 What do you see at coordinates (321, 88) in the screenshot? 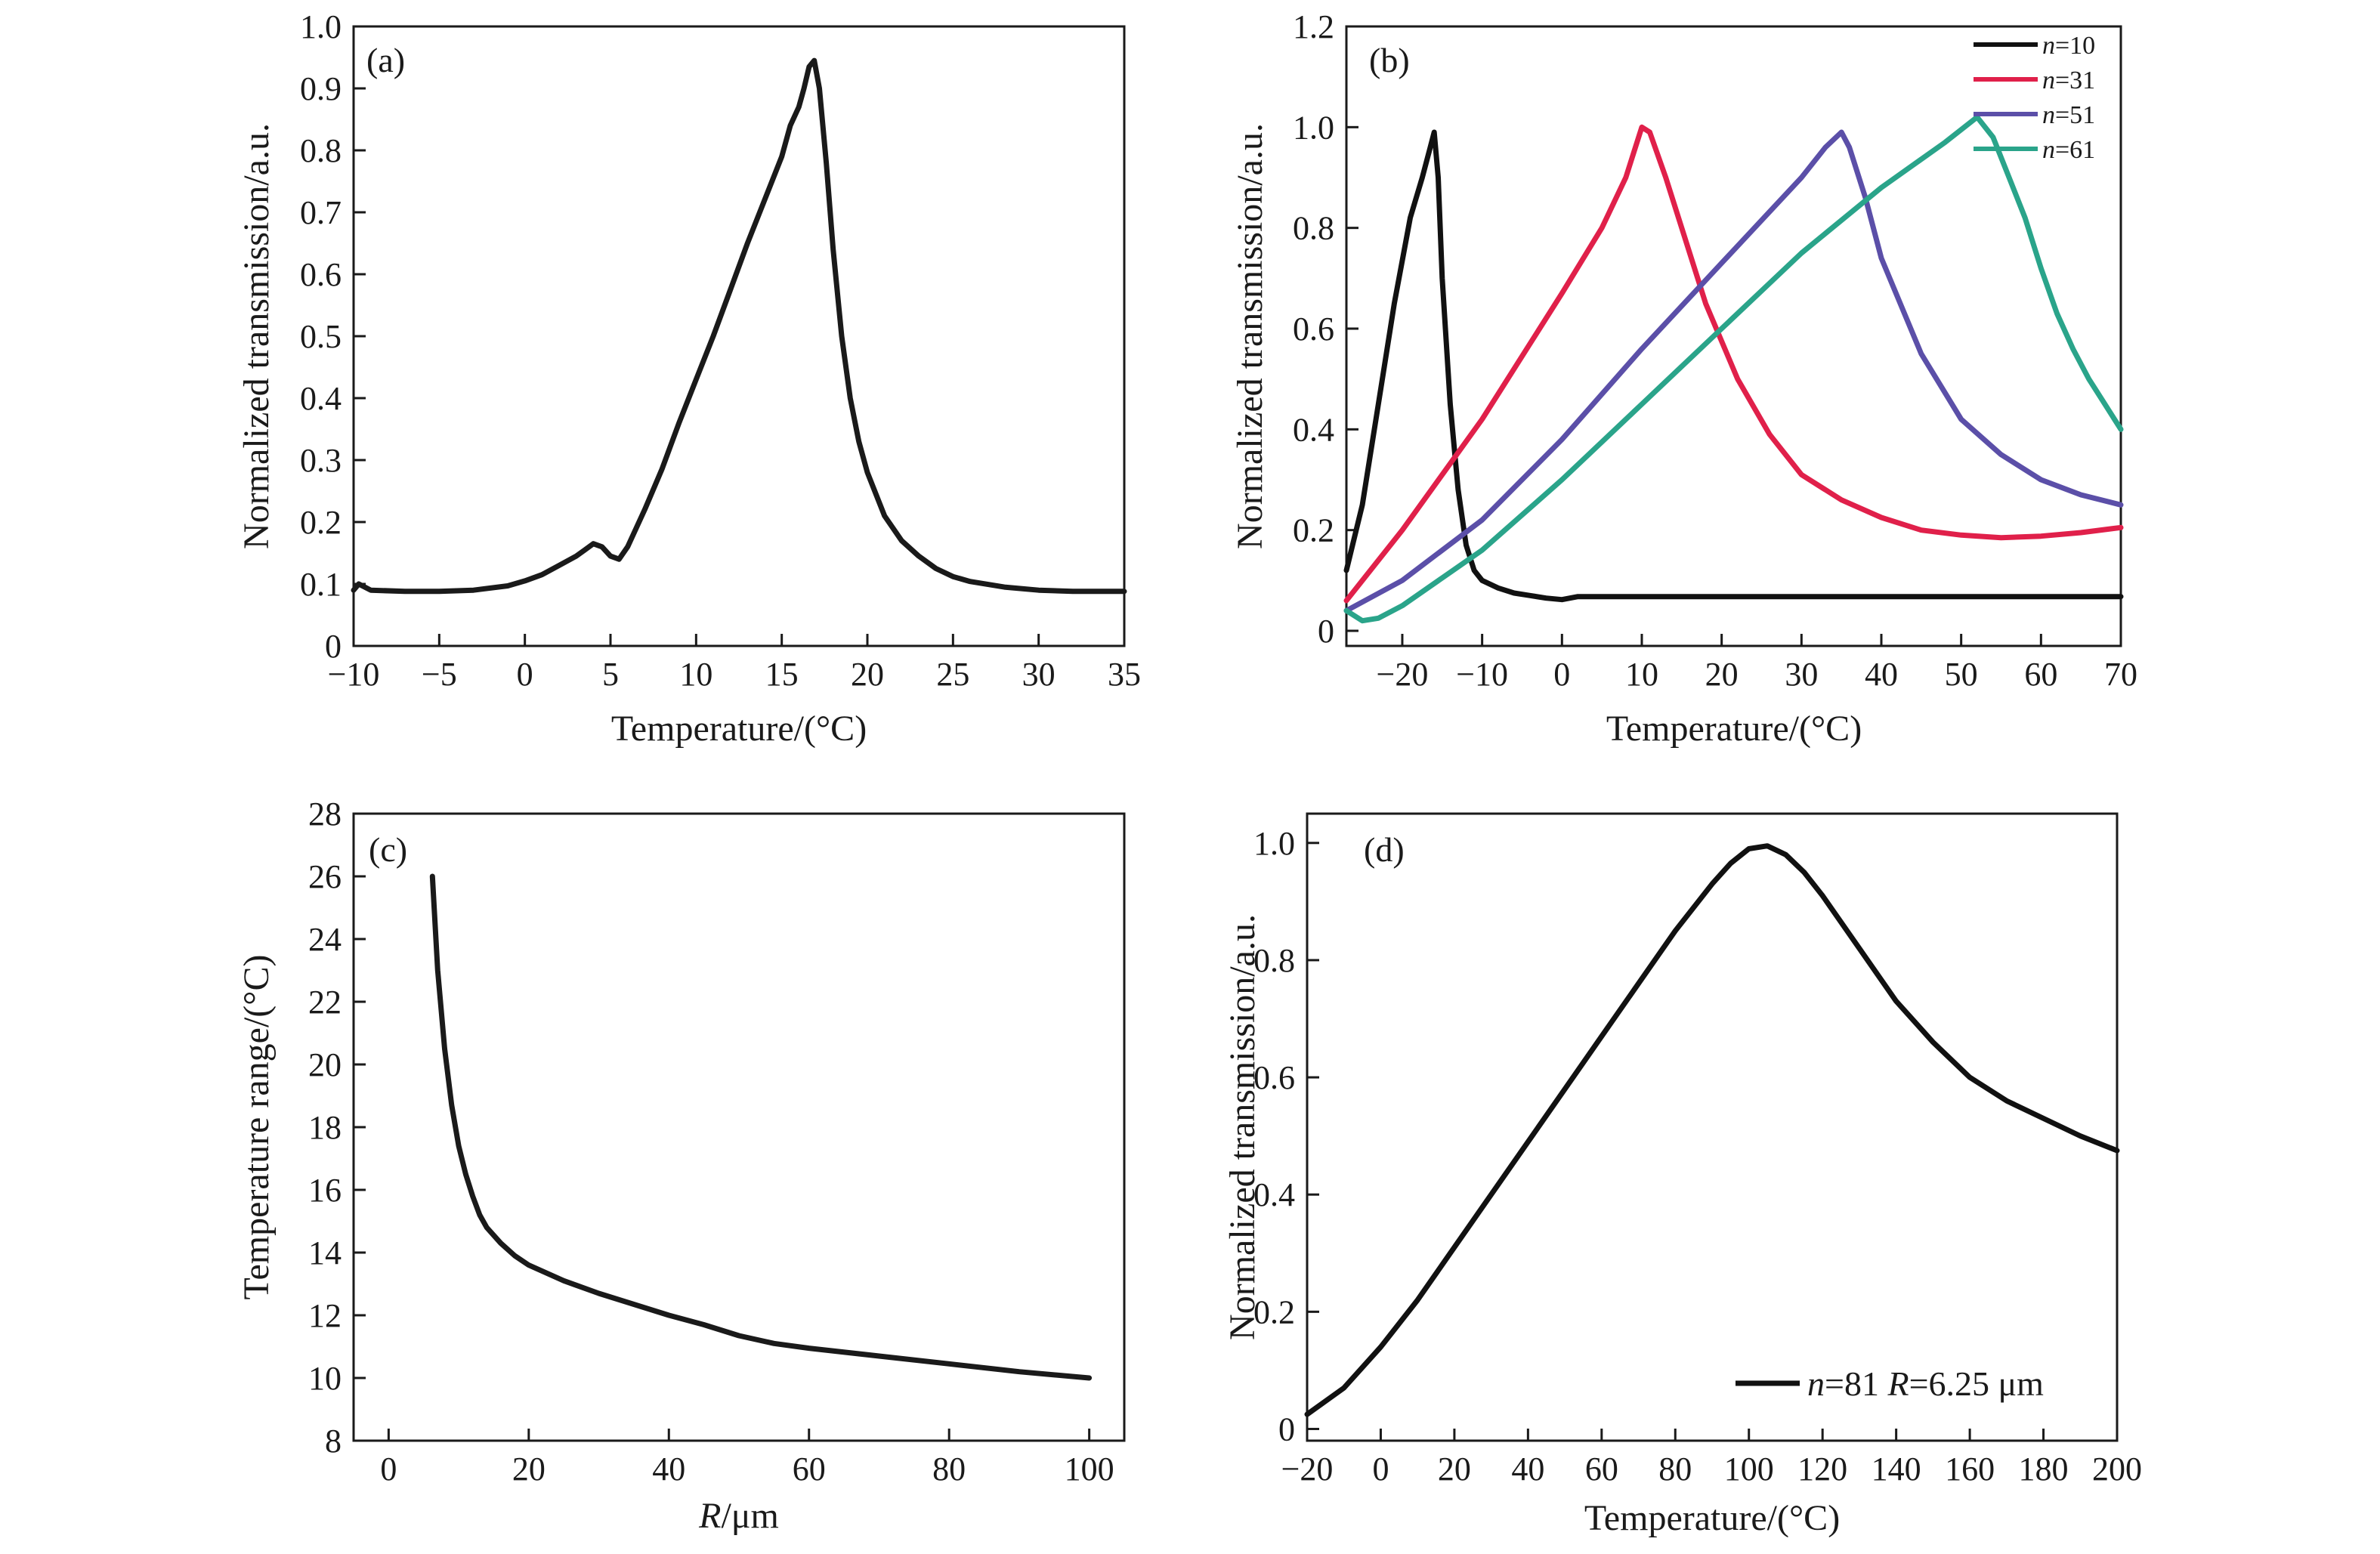
I see `y-tick-label-a-9: 0.9` at bounding box center [321, 88].